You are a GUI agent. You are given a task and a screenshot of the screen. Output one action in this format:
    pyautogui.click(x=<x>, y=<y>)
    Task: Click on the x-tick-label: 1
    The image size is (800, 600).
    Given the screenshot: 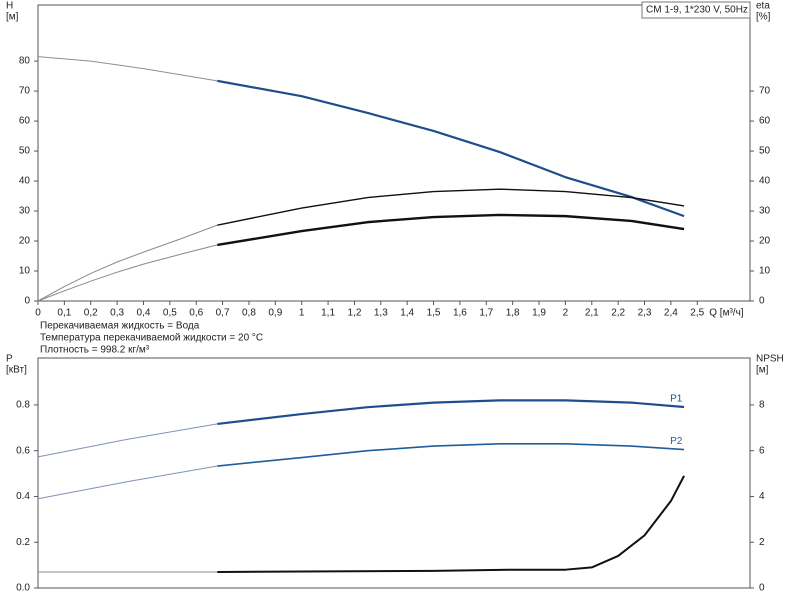 What is the action you would take?
    pyautogui.click(x=302, y=313)
    